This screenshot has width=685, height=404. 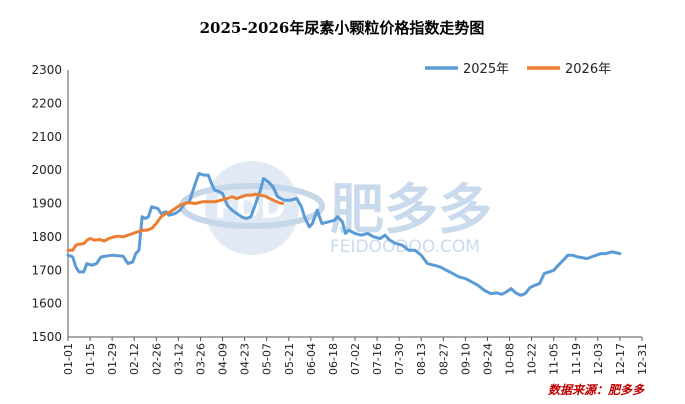 What do you see at coordinates (245, 359) in the screenshot?
I see `x-tick-label: 04-23` at bounding box center [245, 359].